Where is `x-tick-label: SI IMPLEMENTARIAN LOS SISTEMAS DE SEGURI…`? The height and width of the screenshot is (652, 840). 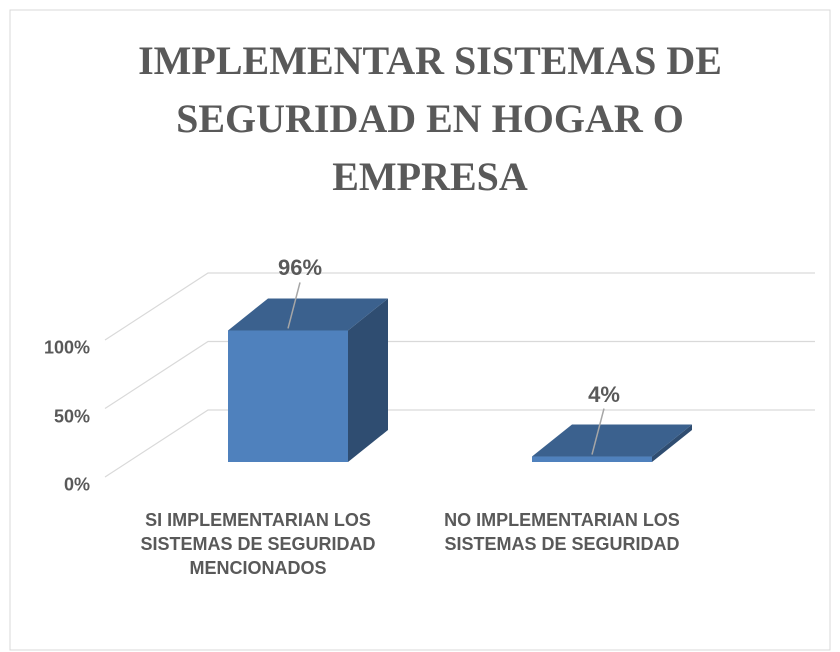 x-tick-label: SI IMPLEMENTARIAN LOS SISTEMAS DE SEGURI… is located at coordinates (258, 544).